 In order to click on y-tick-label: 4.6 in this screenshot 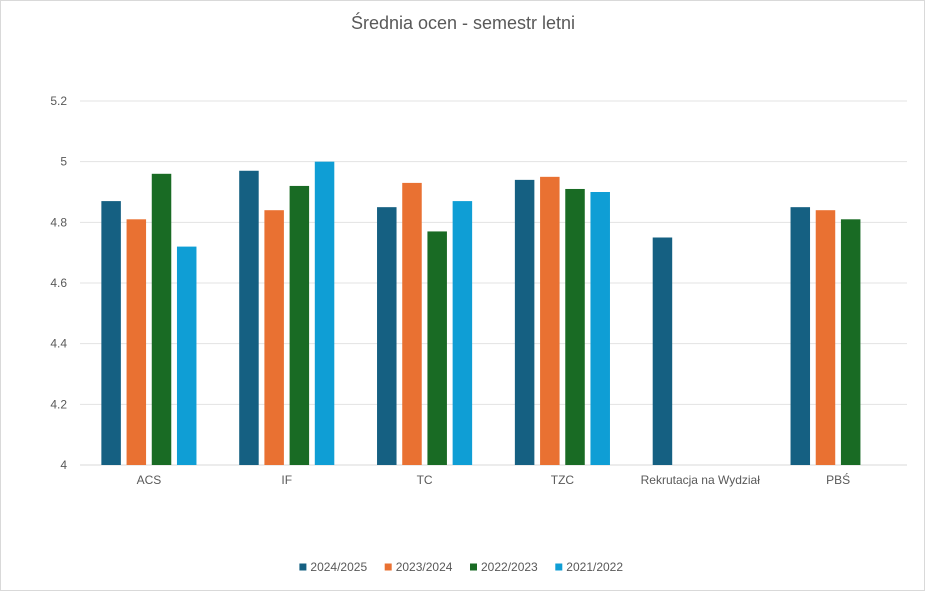, I will do `click(58, 283)`.